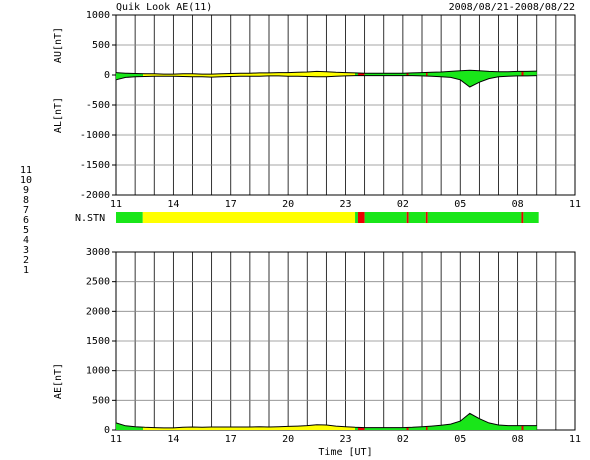 This screenshot has width=590, height=460. I want to click on station-legend-label: 5, so click(26, 230).